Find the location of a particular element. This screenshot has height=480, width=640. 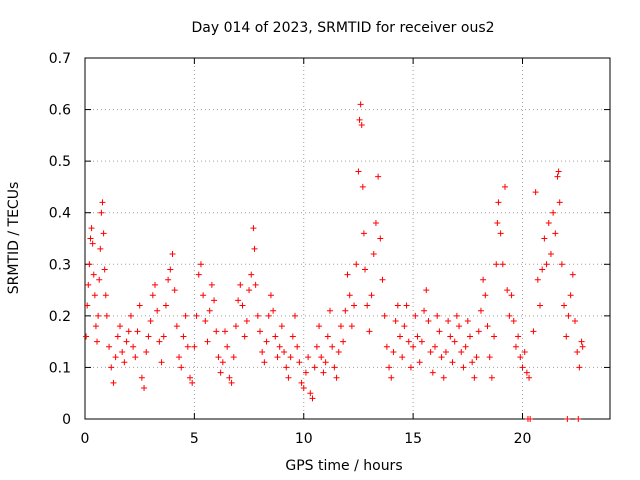

y-tick-label: 0 is located at coordinates (66, 420).